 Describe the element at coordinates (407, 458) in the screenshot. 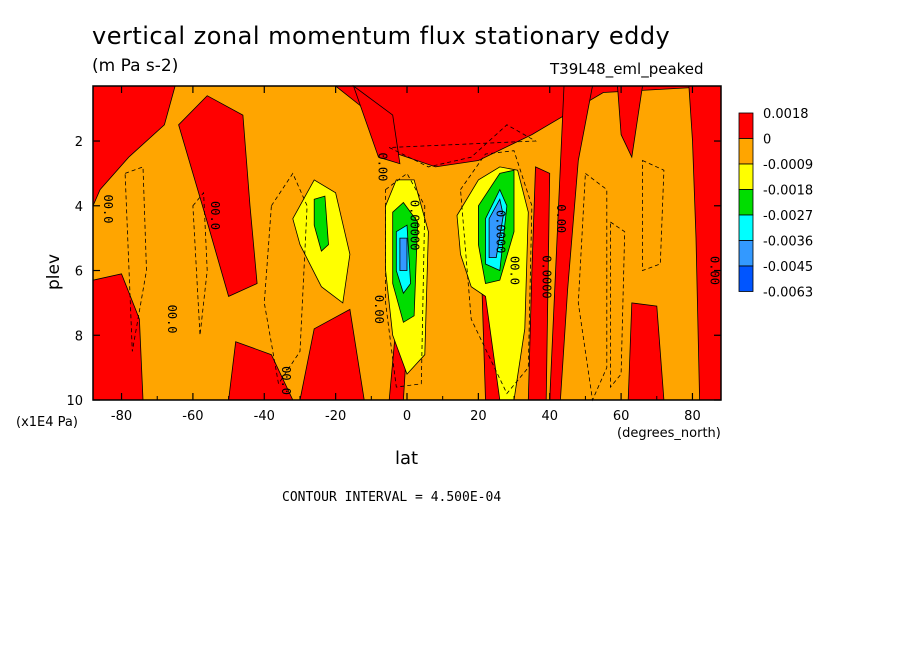

I see `x-axis-label: lat` at that location.